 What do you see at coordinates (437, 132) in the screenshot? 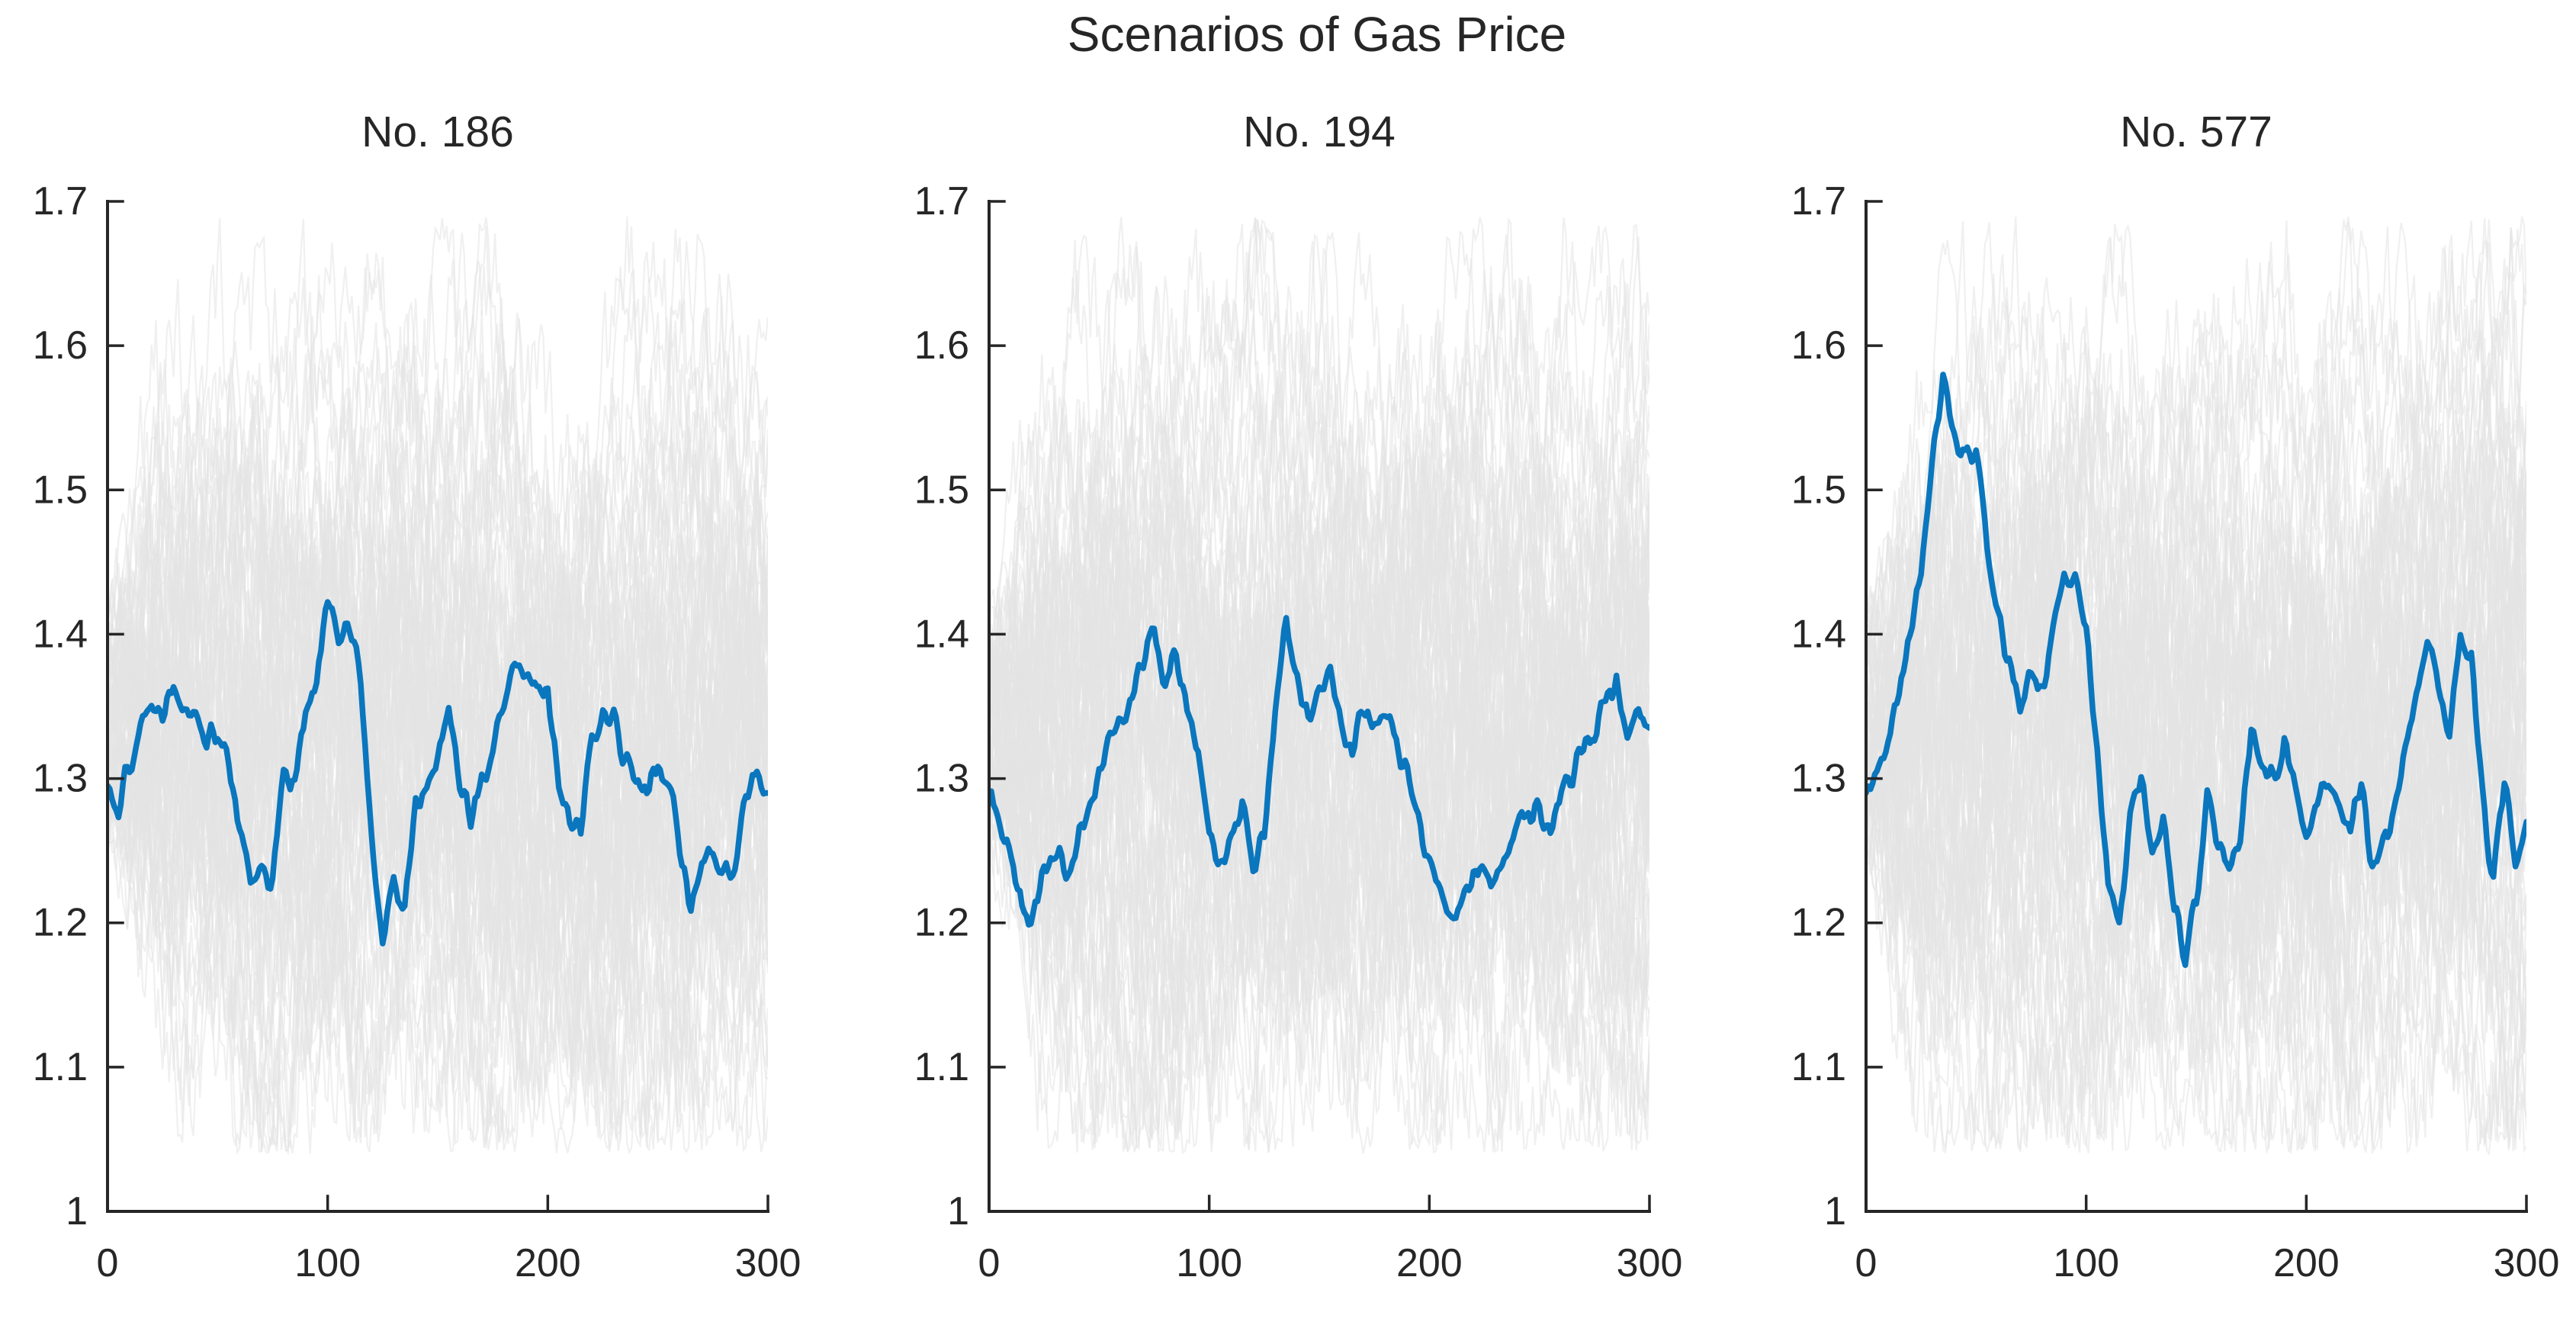
I see `subplot-title-1: No. 186` at bounding box center [437, 132].